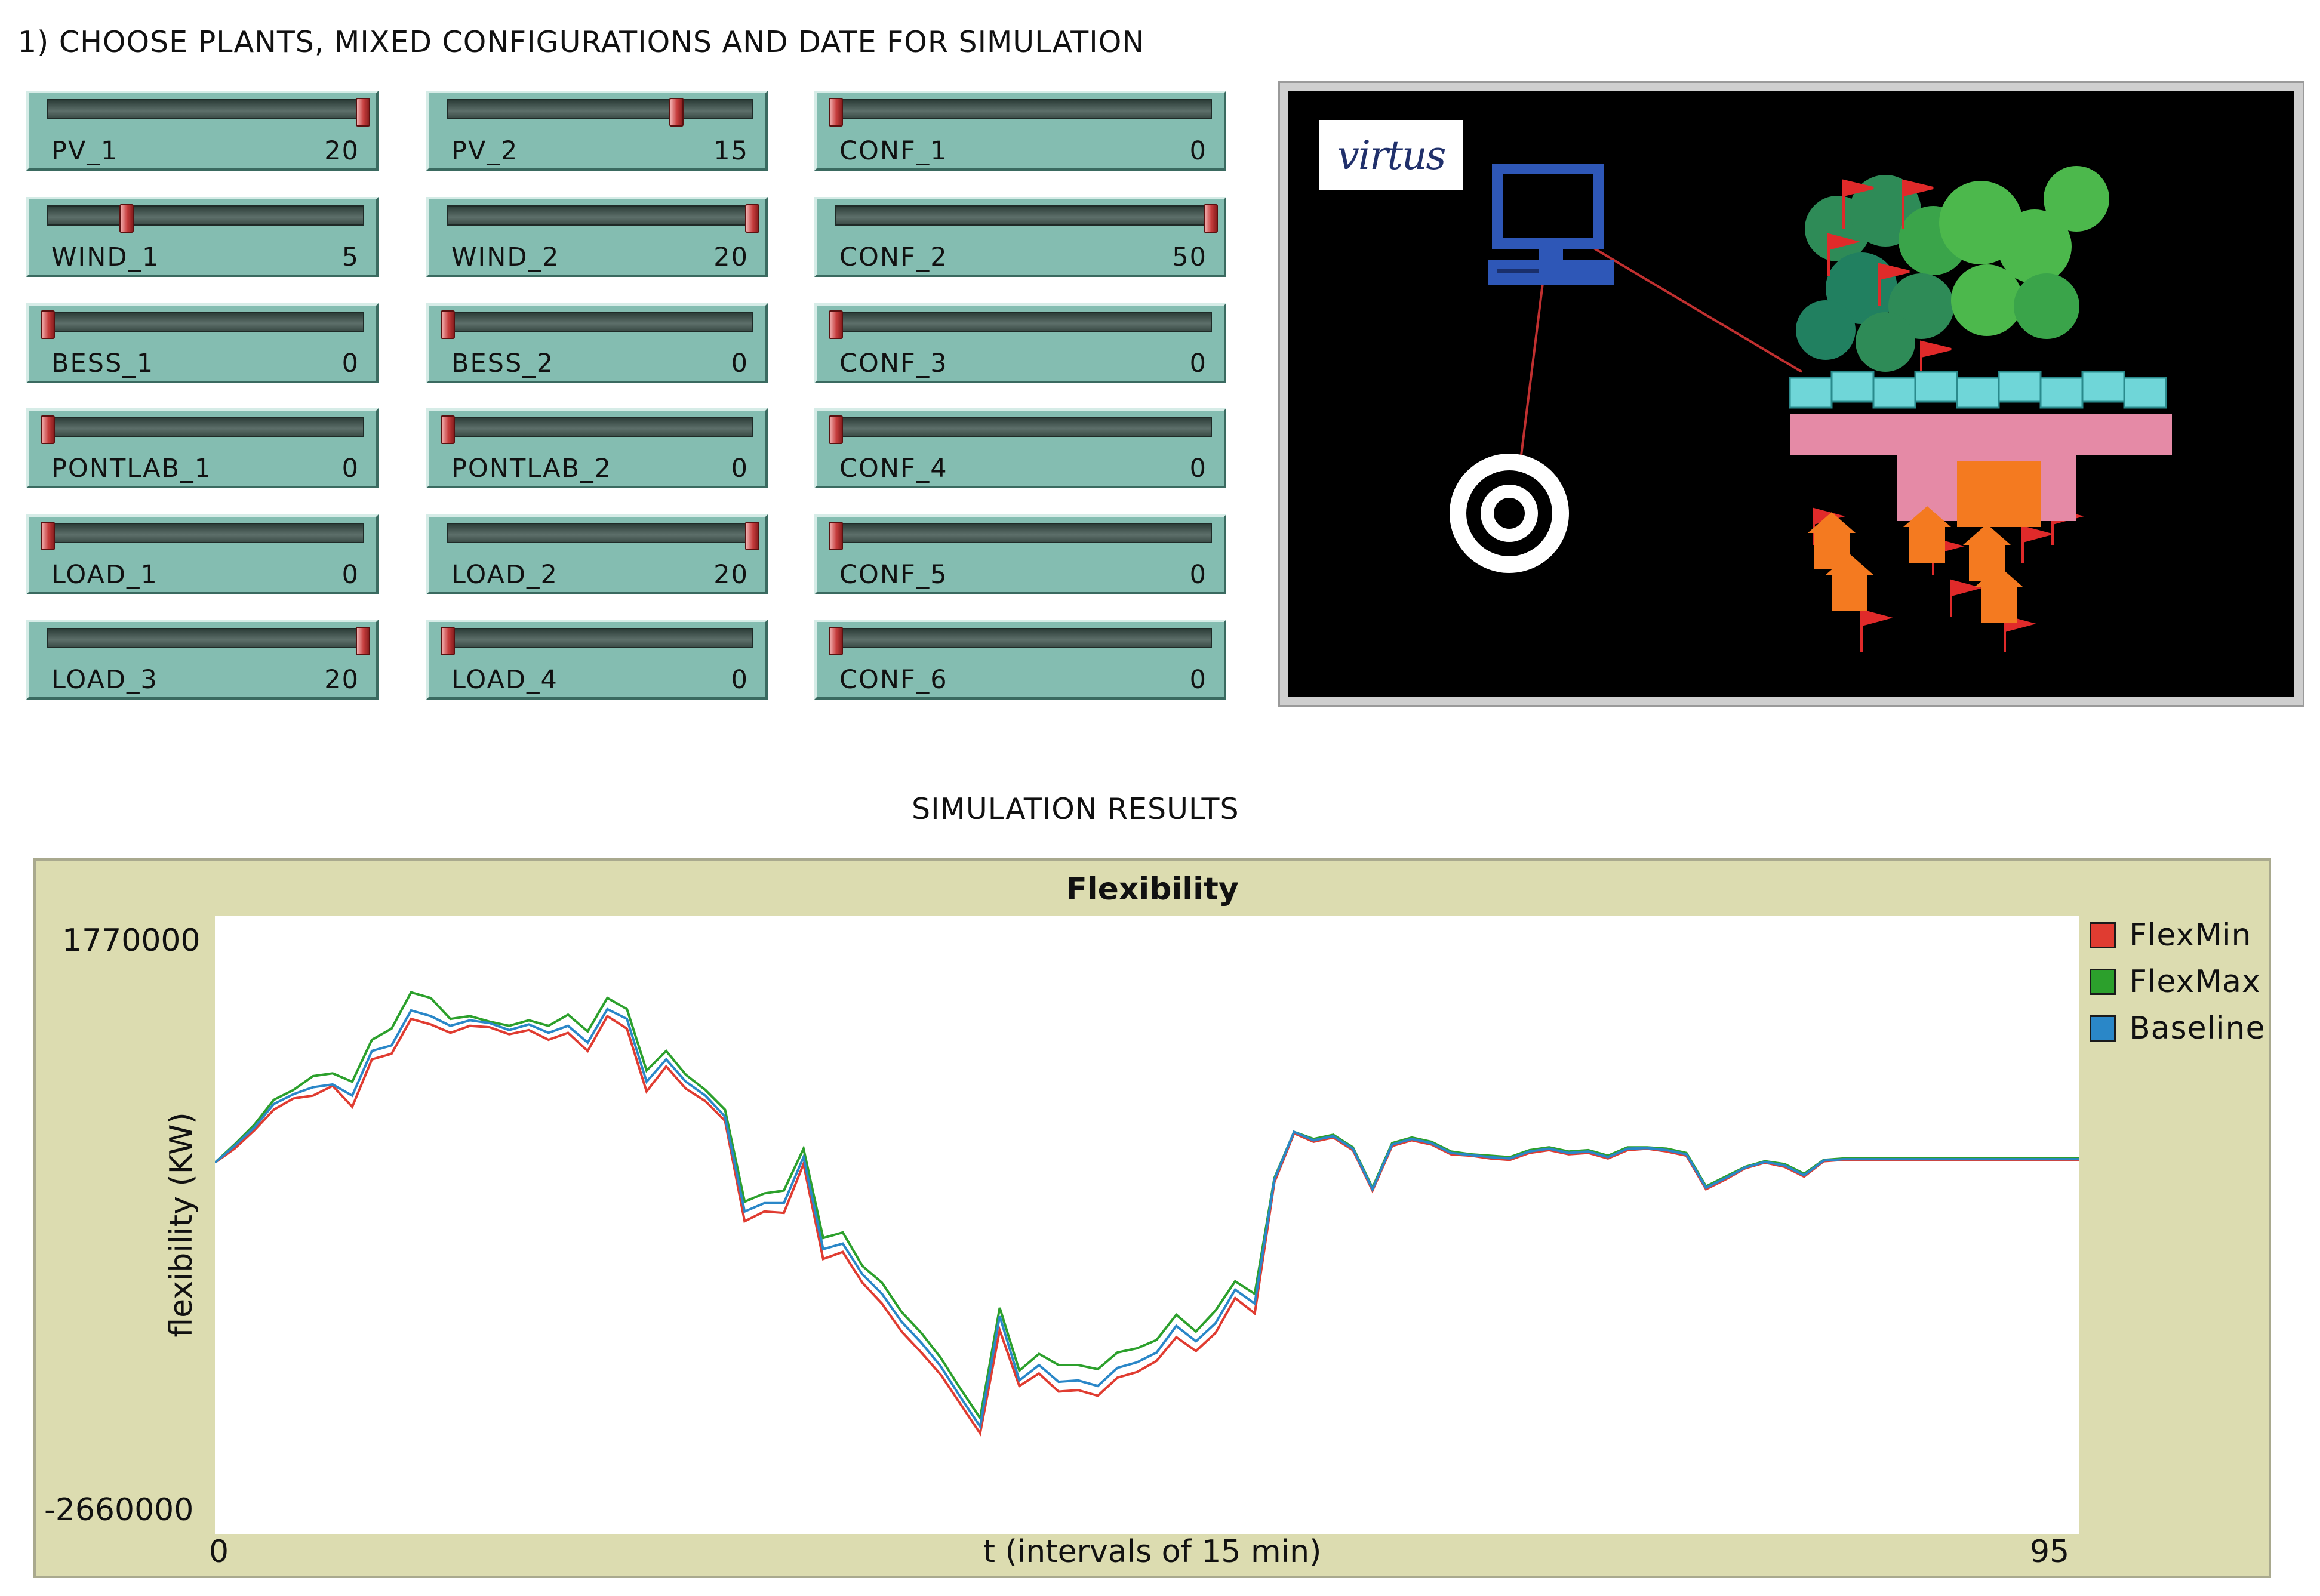  What do you see at coordinates (202, 554) in the screenshot?
I see `slider-load-1: LOAD_1 0` at bounding box center [202, 554].